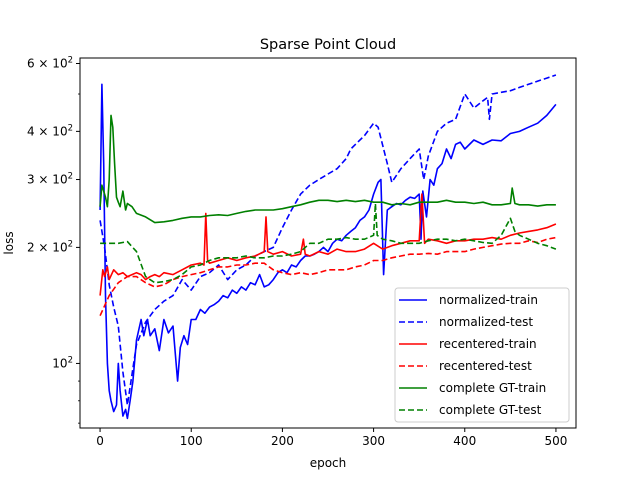 This screenshot has width=640, height=480. What do you see at coordinates (100, 441) in the screenshot?
I see `x-tick-label: 0` at bounding box center [100, 441].